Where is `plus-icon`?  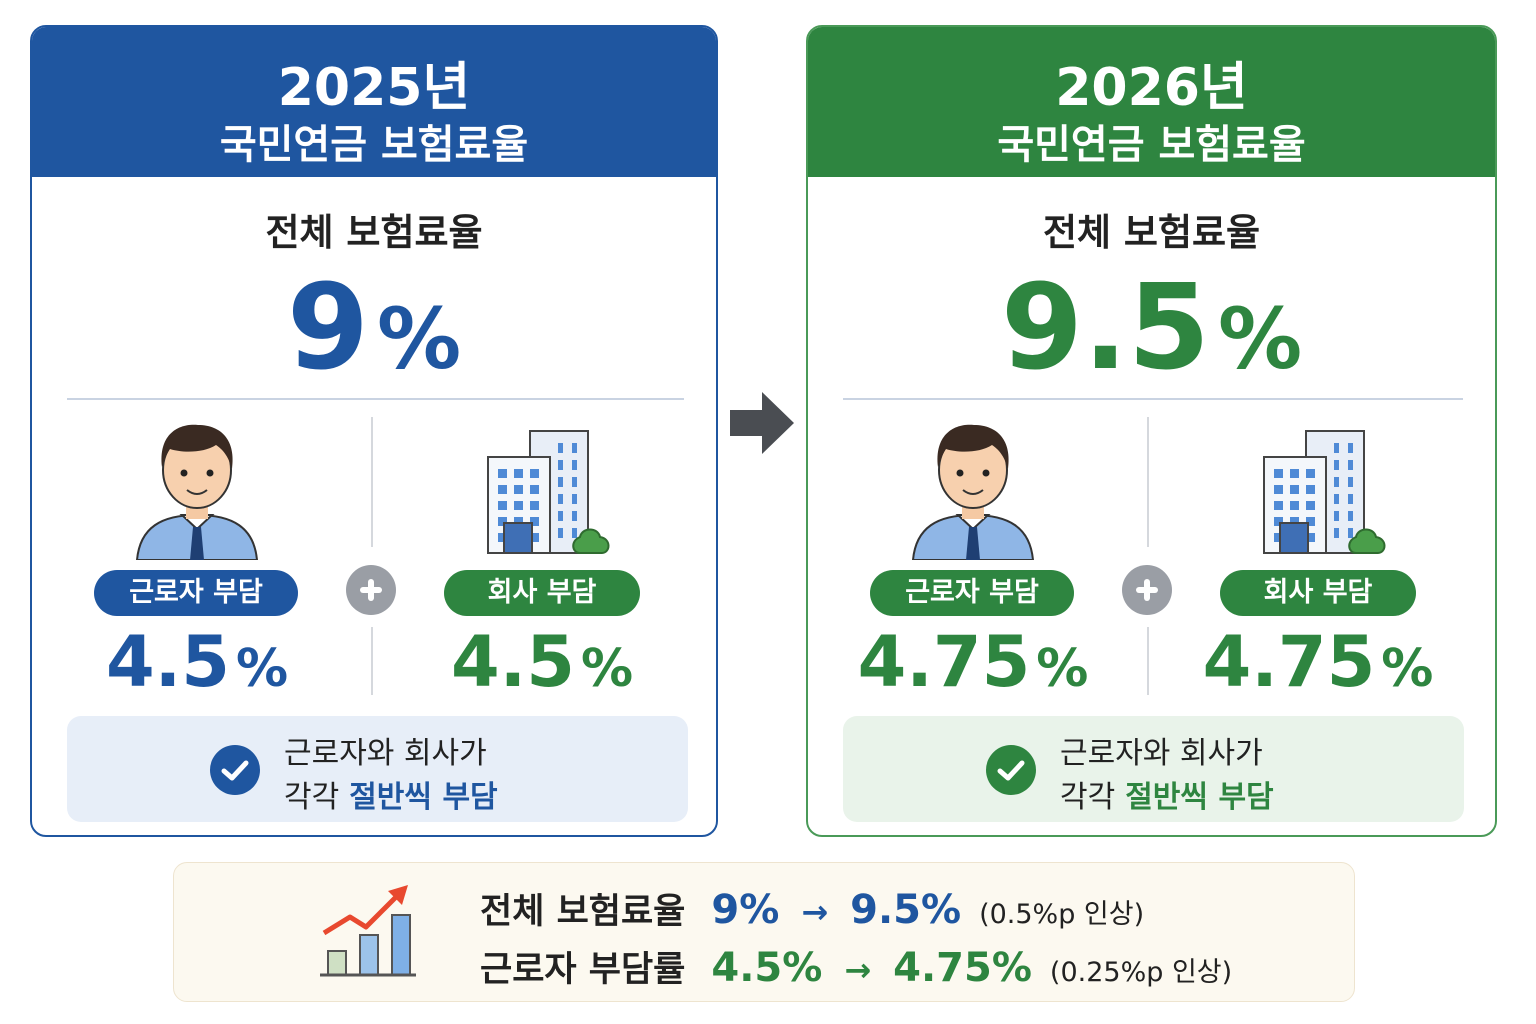
plus-icon is located at coordinates (371, 590).